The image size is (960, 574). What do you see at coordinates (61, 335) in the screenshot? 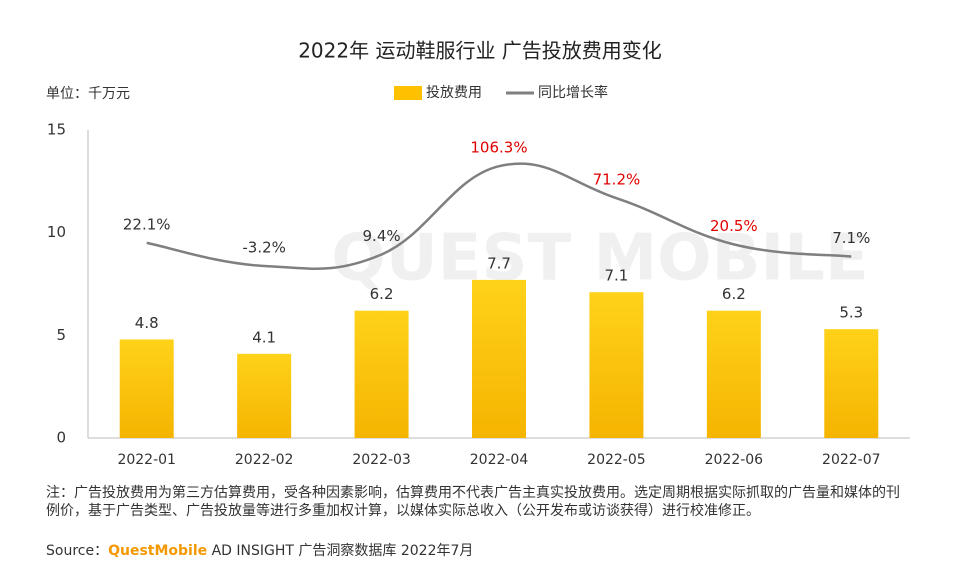
I see `y-tick-label: 5` at bounding box center [61, 335].